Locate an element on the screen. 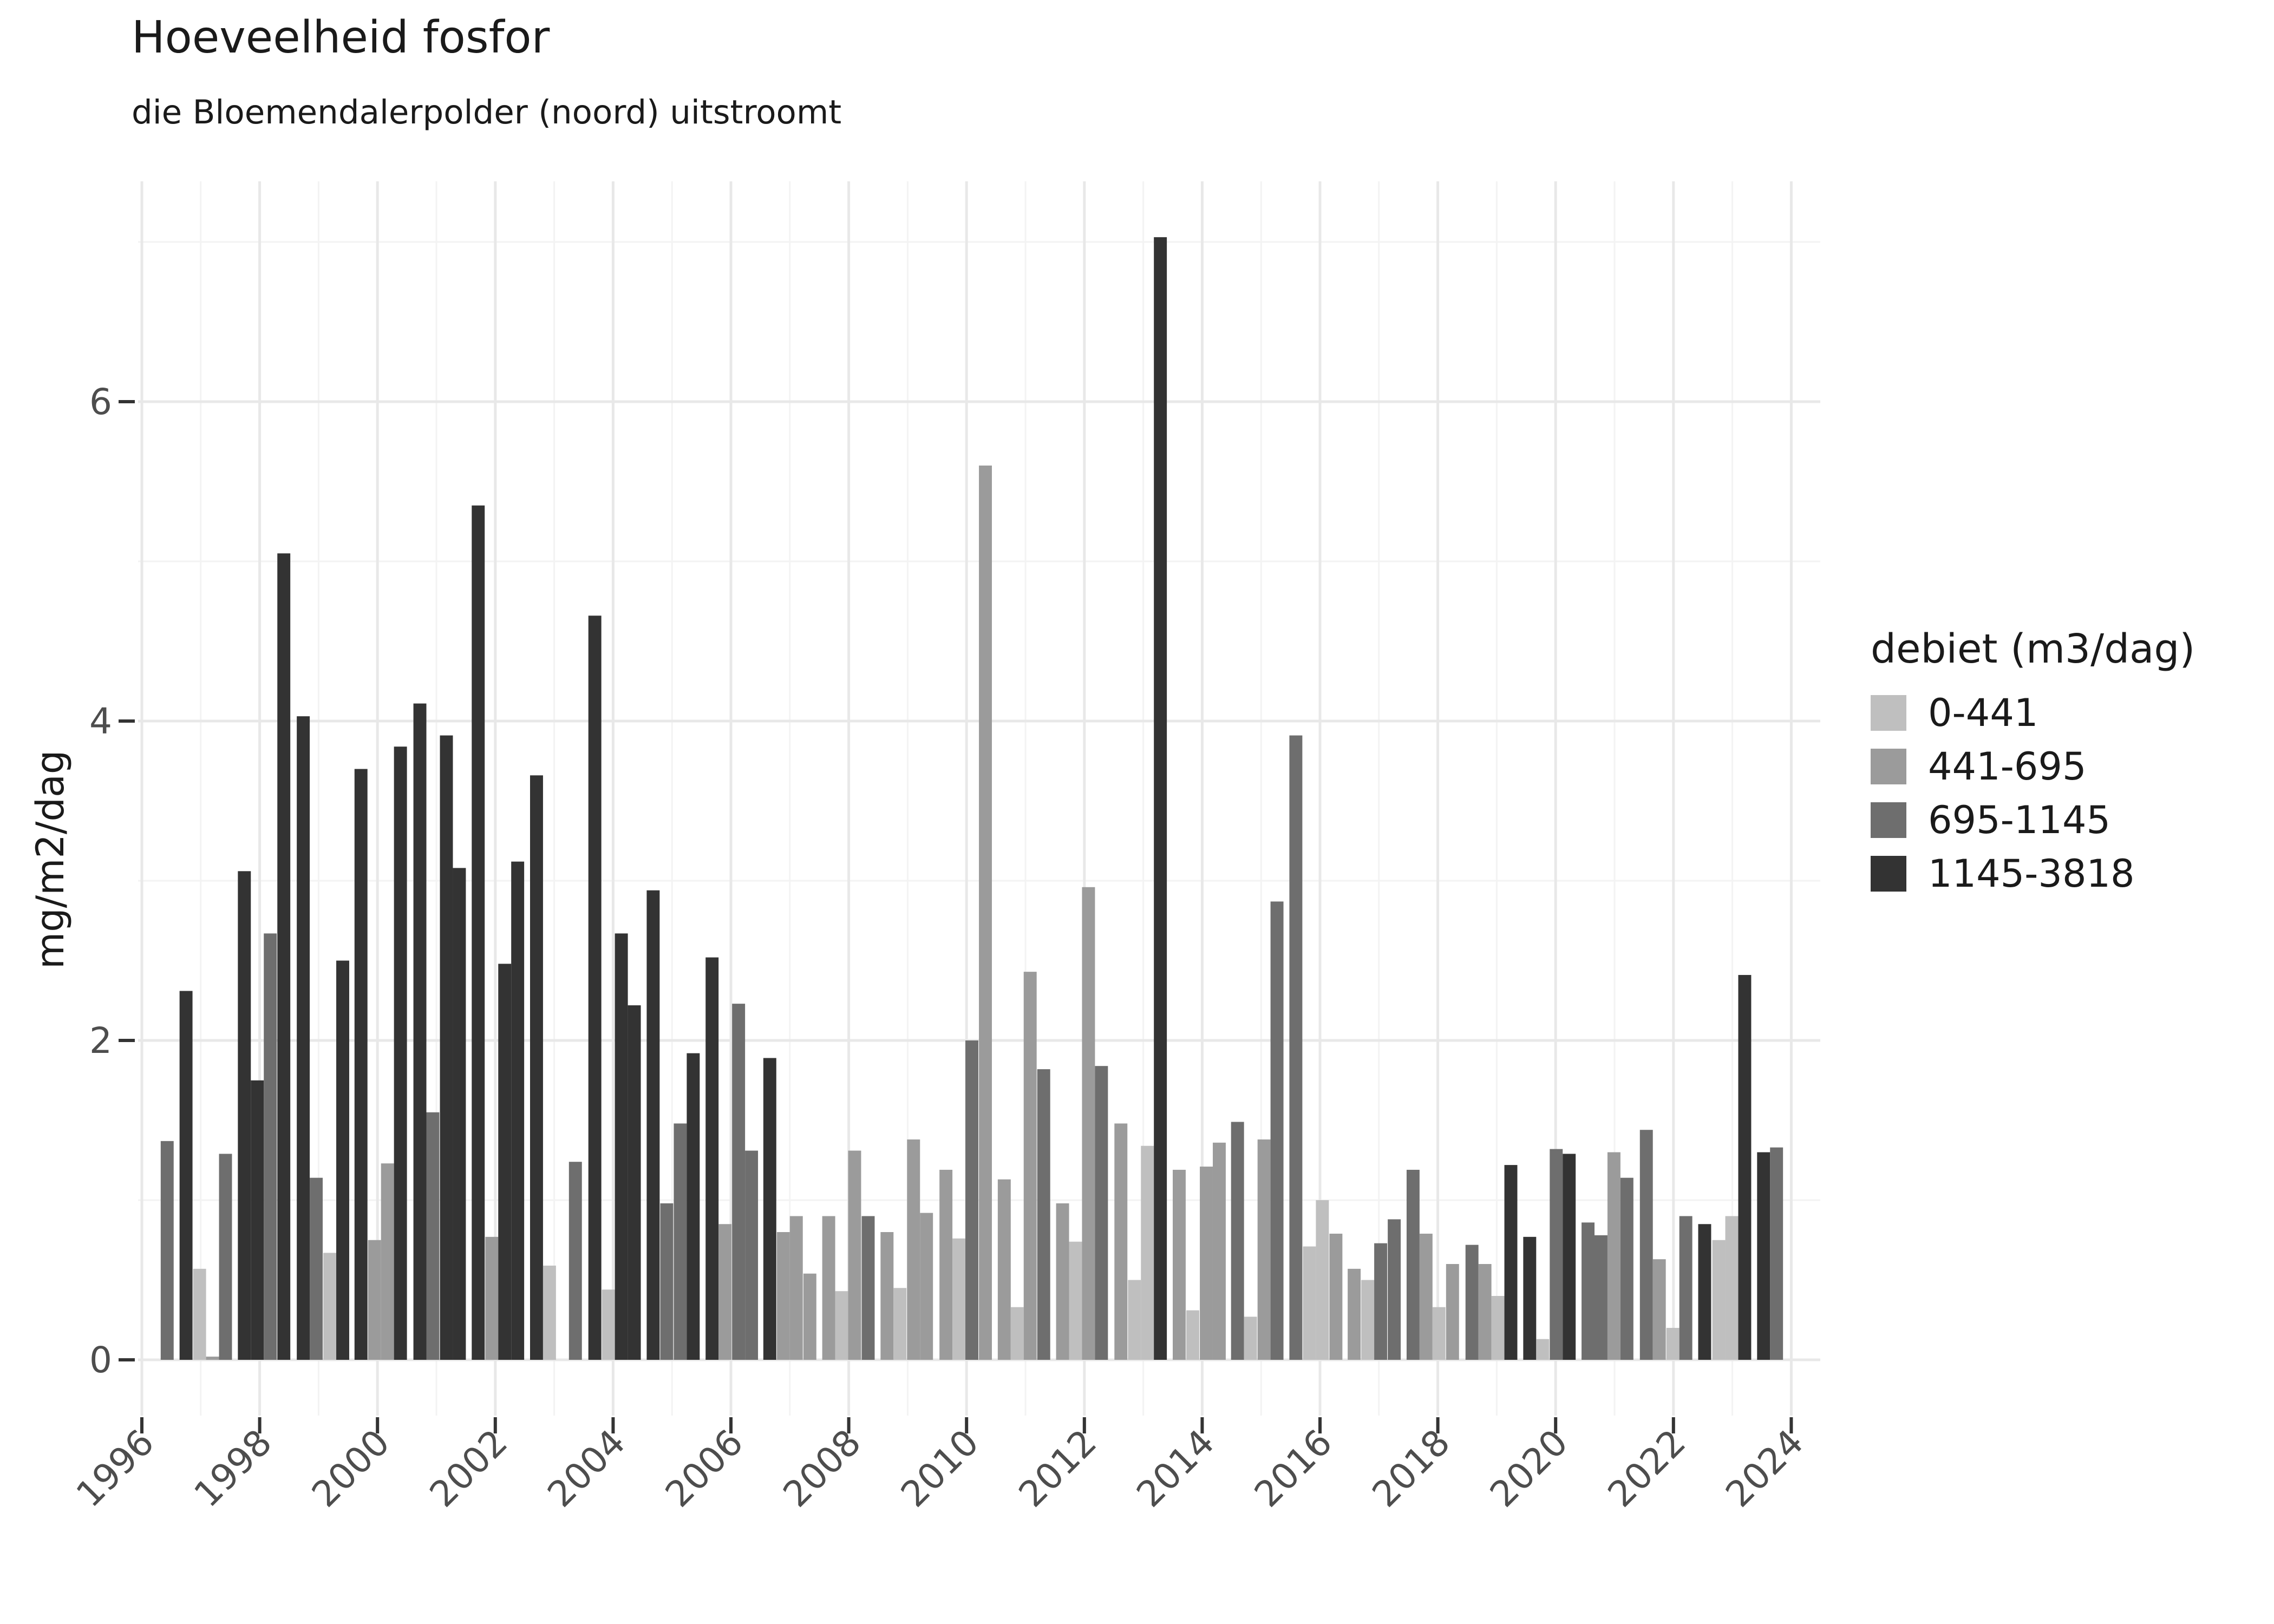  x-tick-label: 2002 is located at coordinates (469, 1468).